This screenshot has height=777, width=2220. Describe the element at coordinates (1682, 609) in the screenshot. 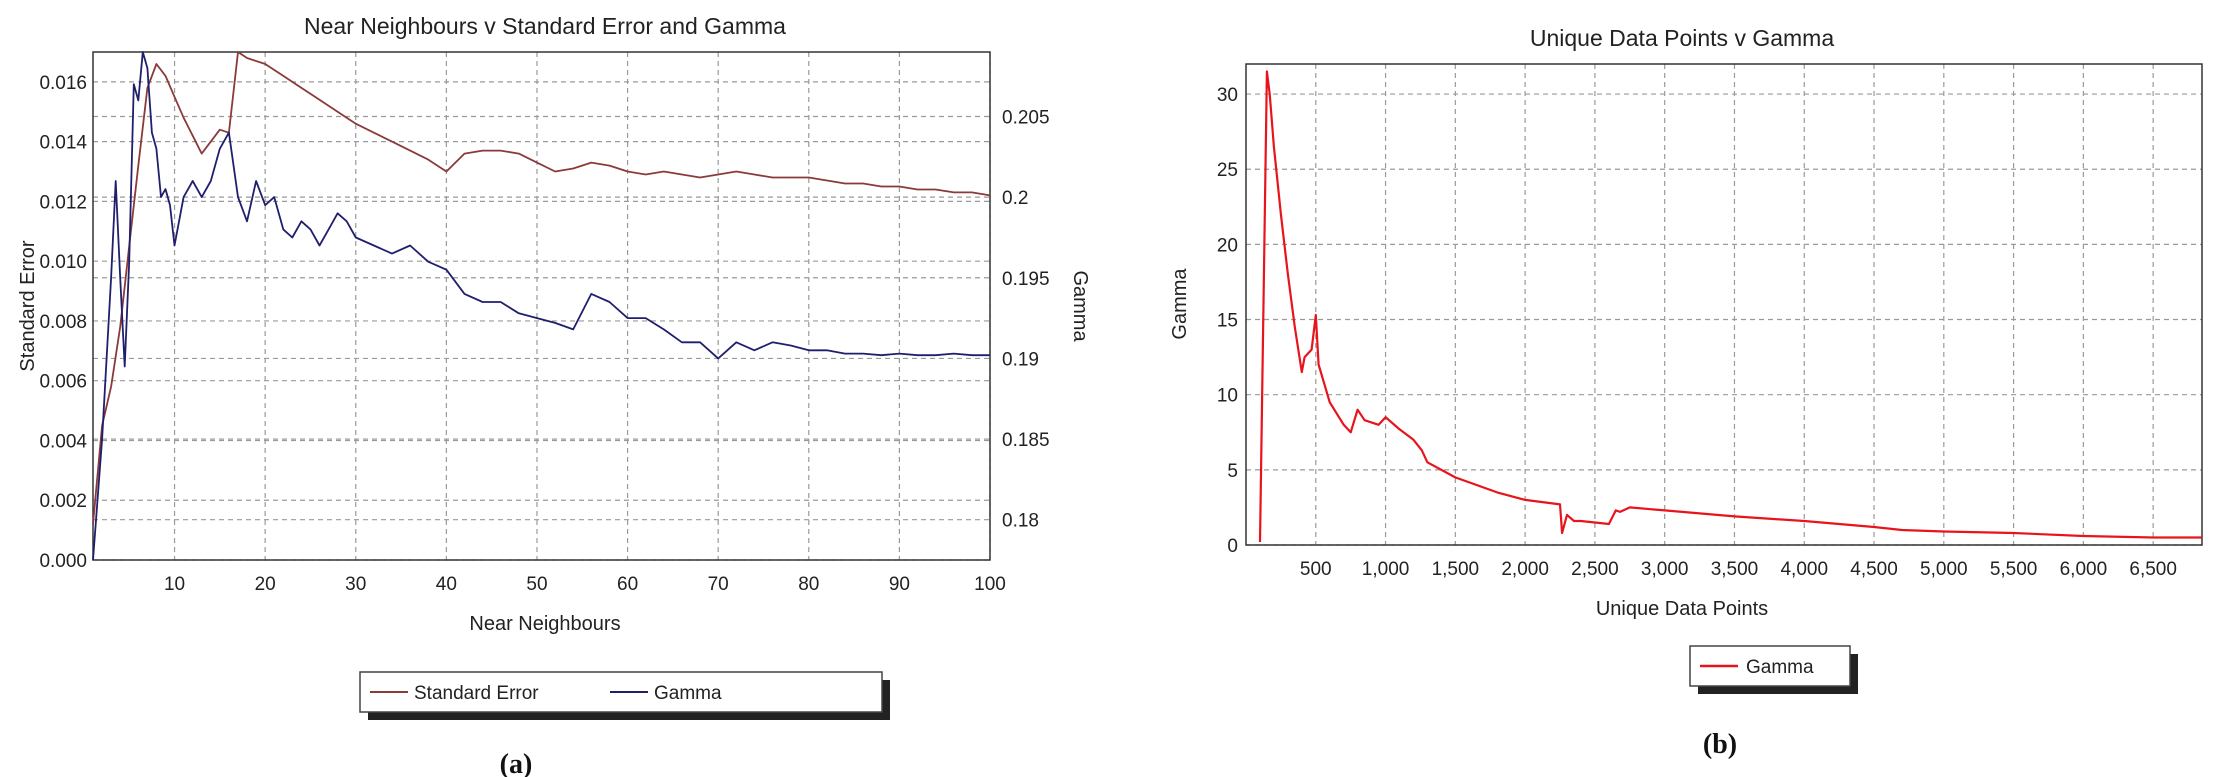

I see `chart-b-x-axis-label: Unique Data Points` at that location.